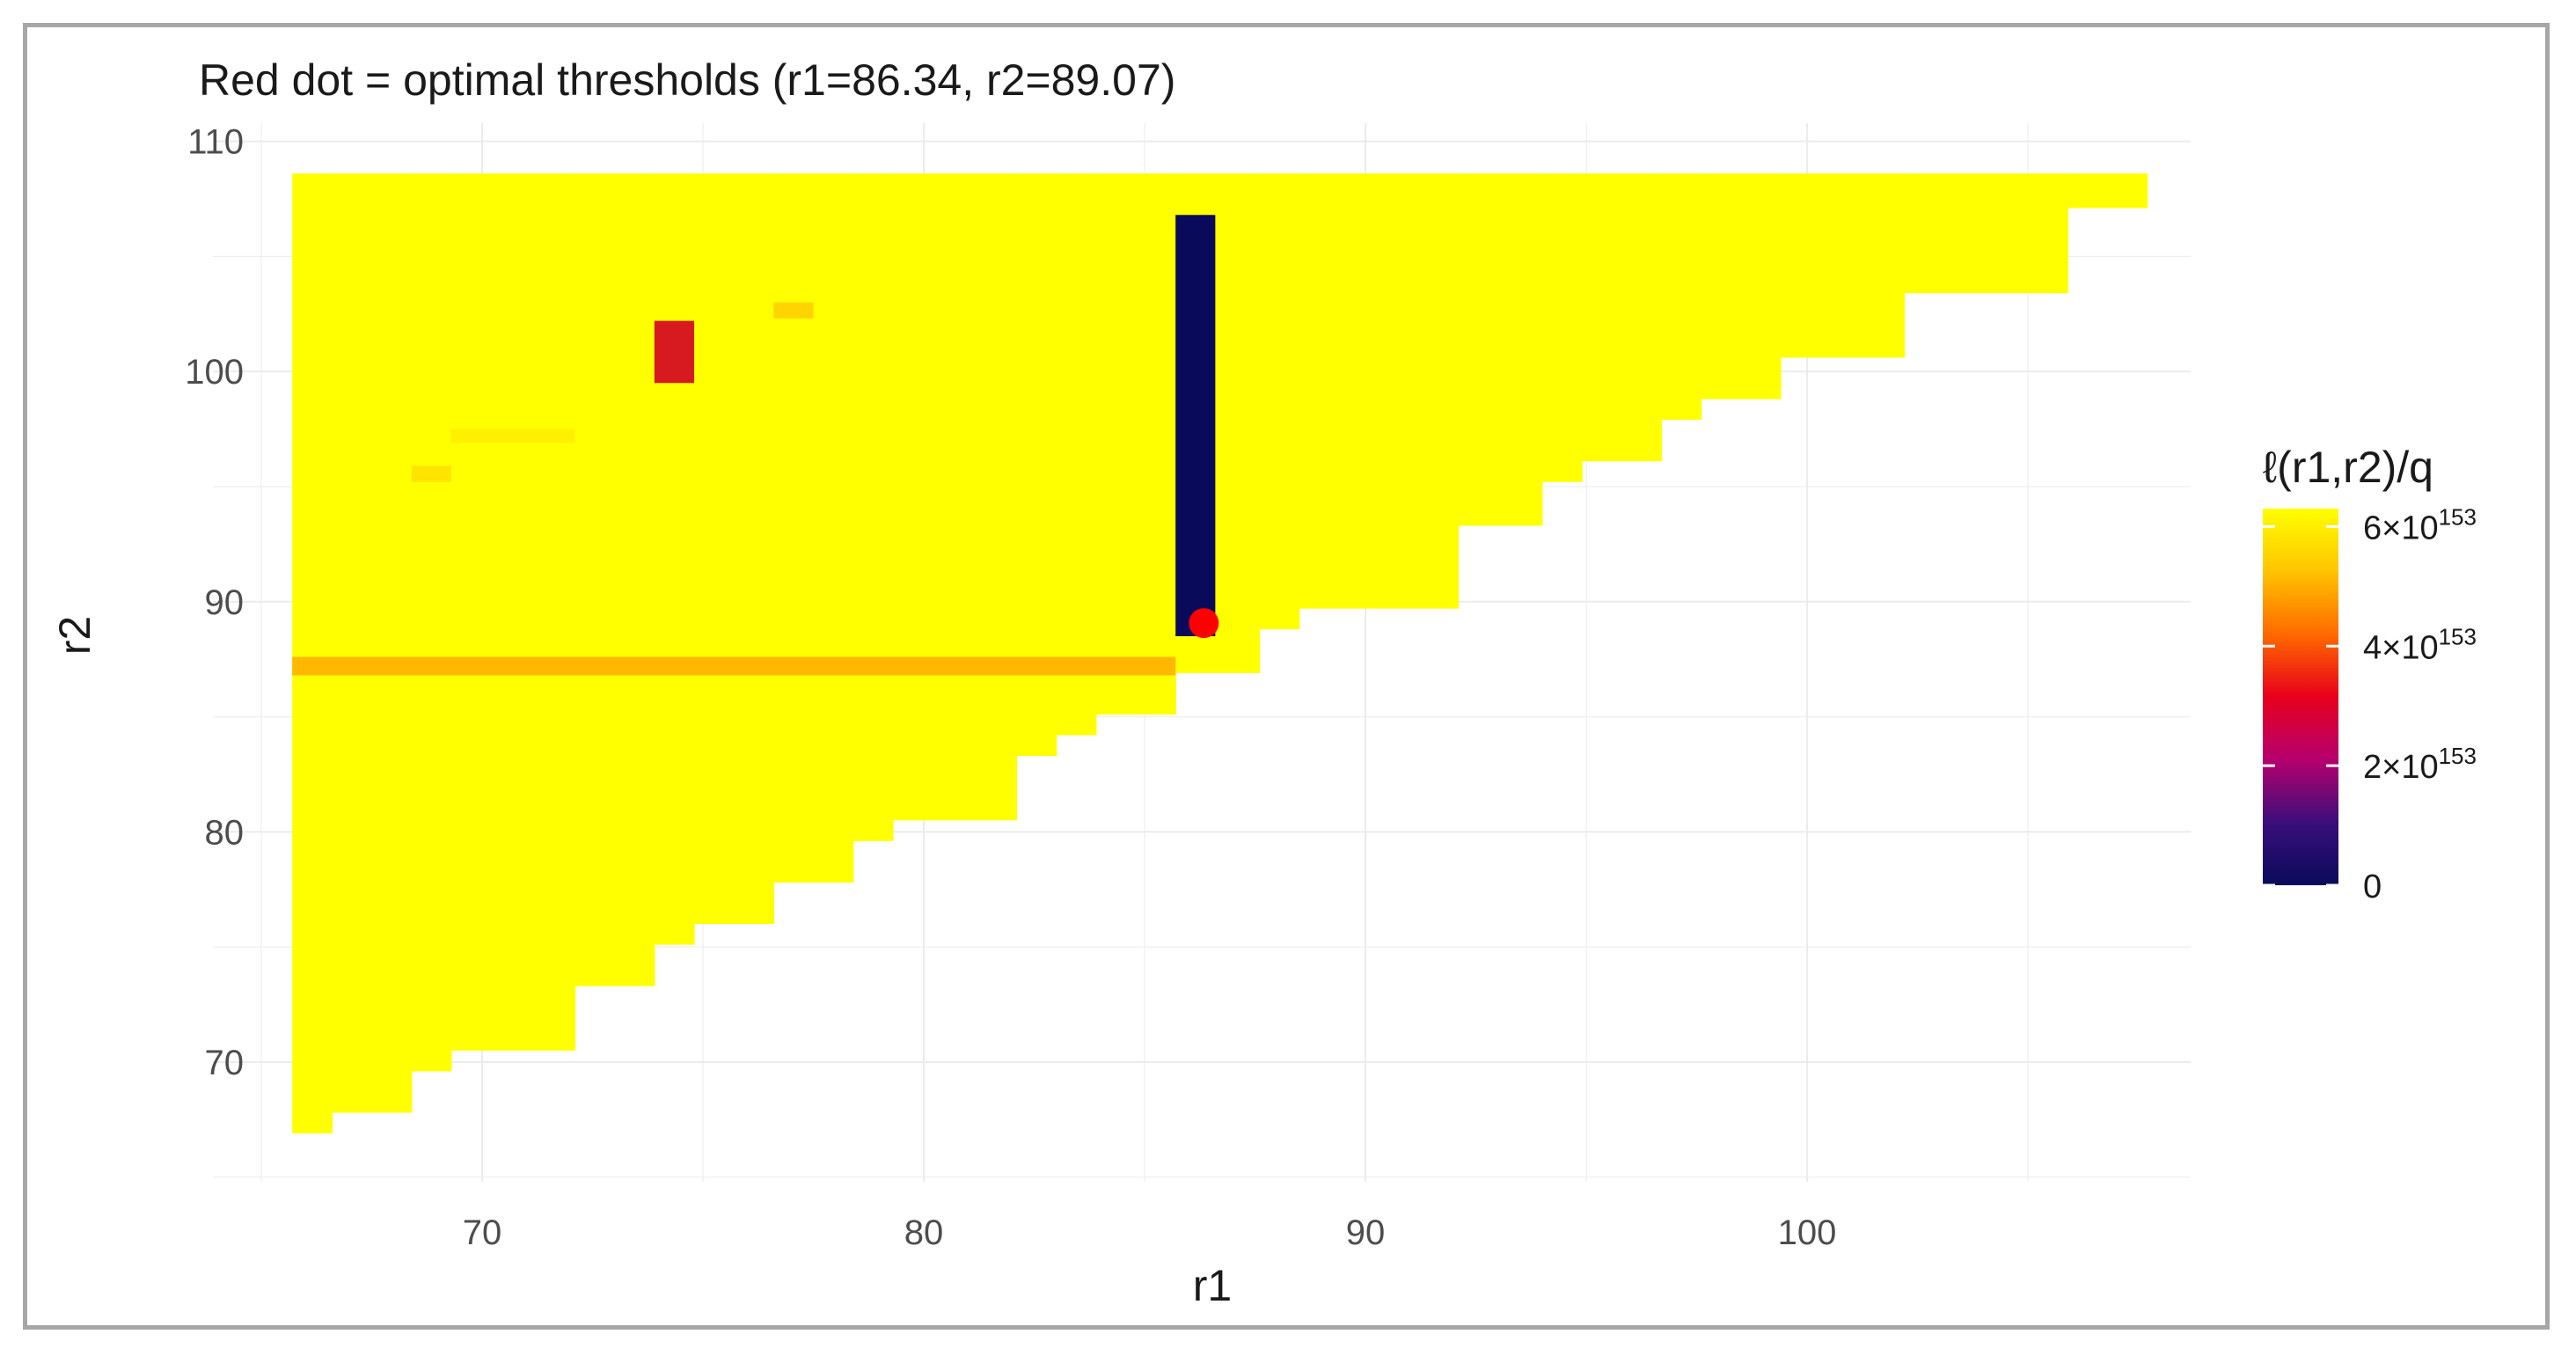  What do you see at coordinates (1807, 1232) in the screenshot?
I see `x-tick-label: 100` at bounding box center [1807, 1232].